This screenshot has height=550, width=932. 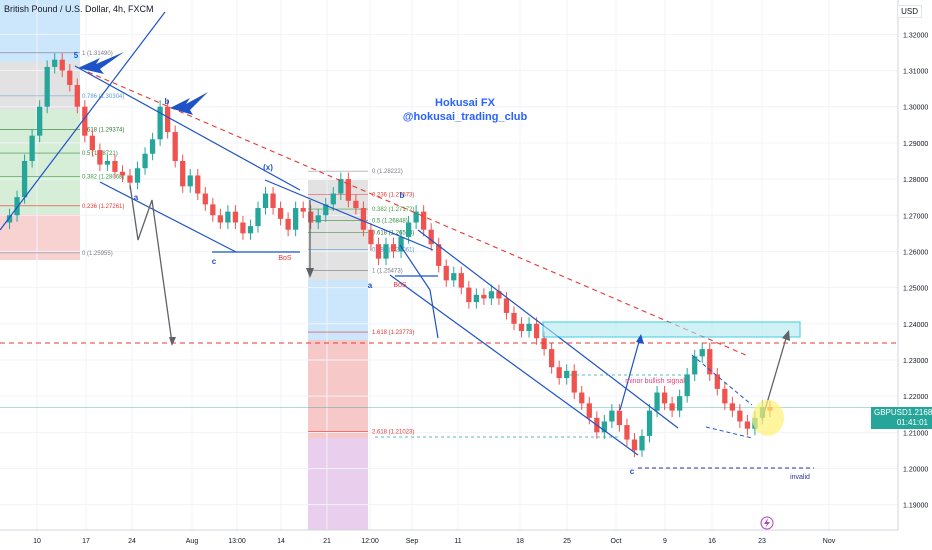 What do you see at coordinates (338, 484) in the screenshot?
I see `highlight-purple-box` at bounding box center [338, 484].